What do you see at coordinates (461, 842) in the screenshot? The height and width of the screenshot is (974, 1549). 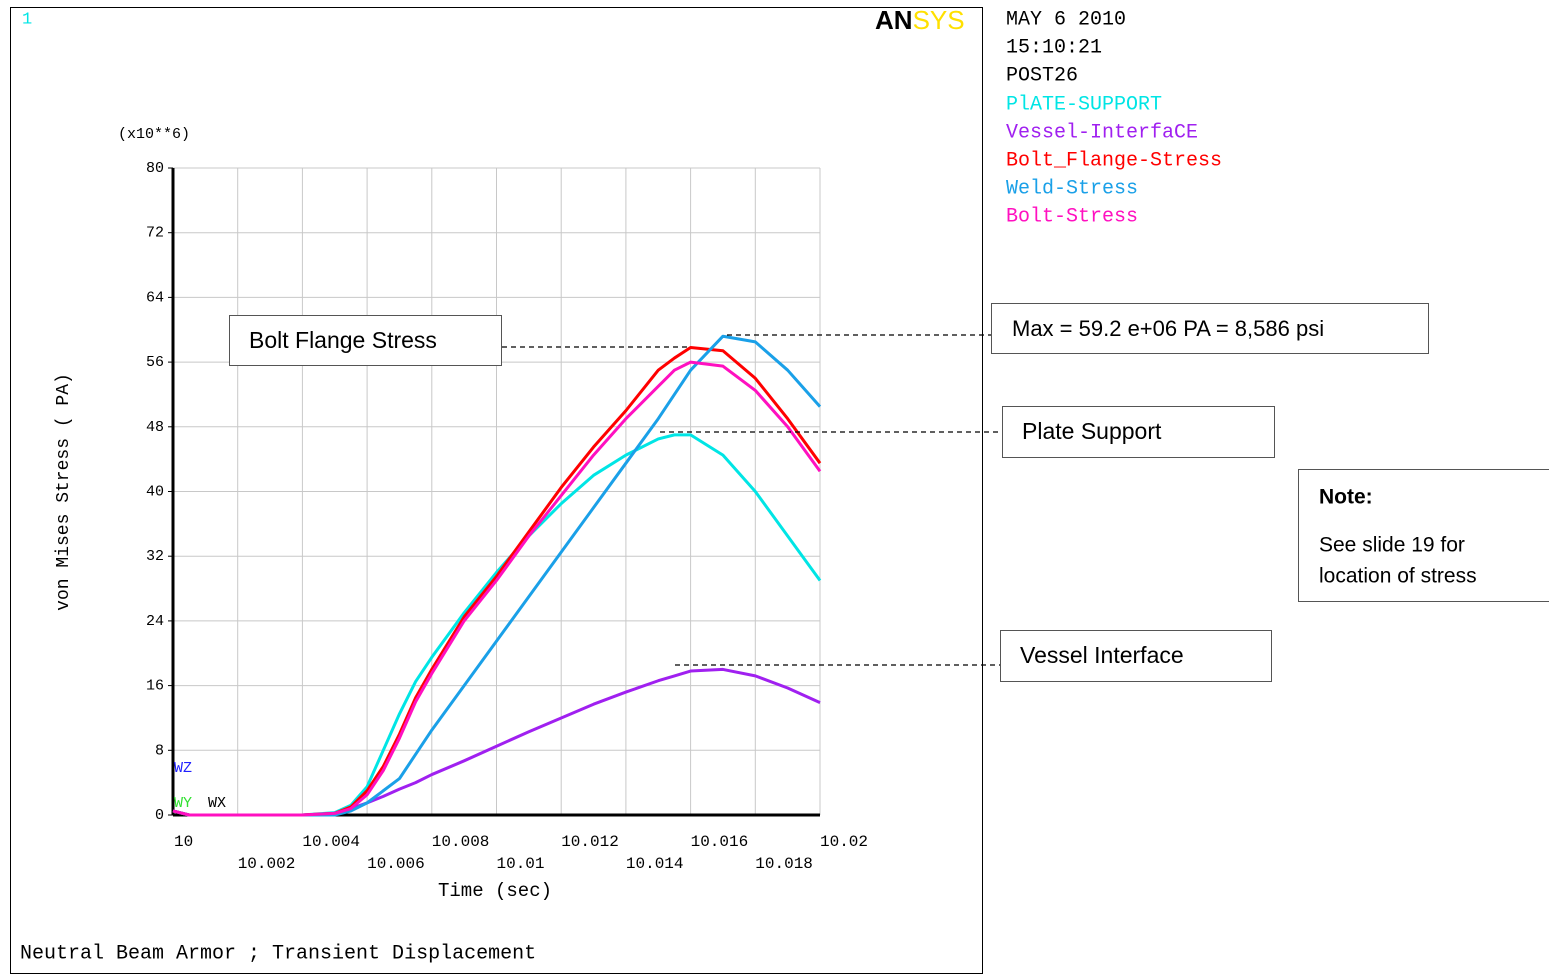 I see `x-tick-label: 10.008` at bounding box center [461, 842].